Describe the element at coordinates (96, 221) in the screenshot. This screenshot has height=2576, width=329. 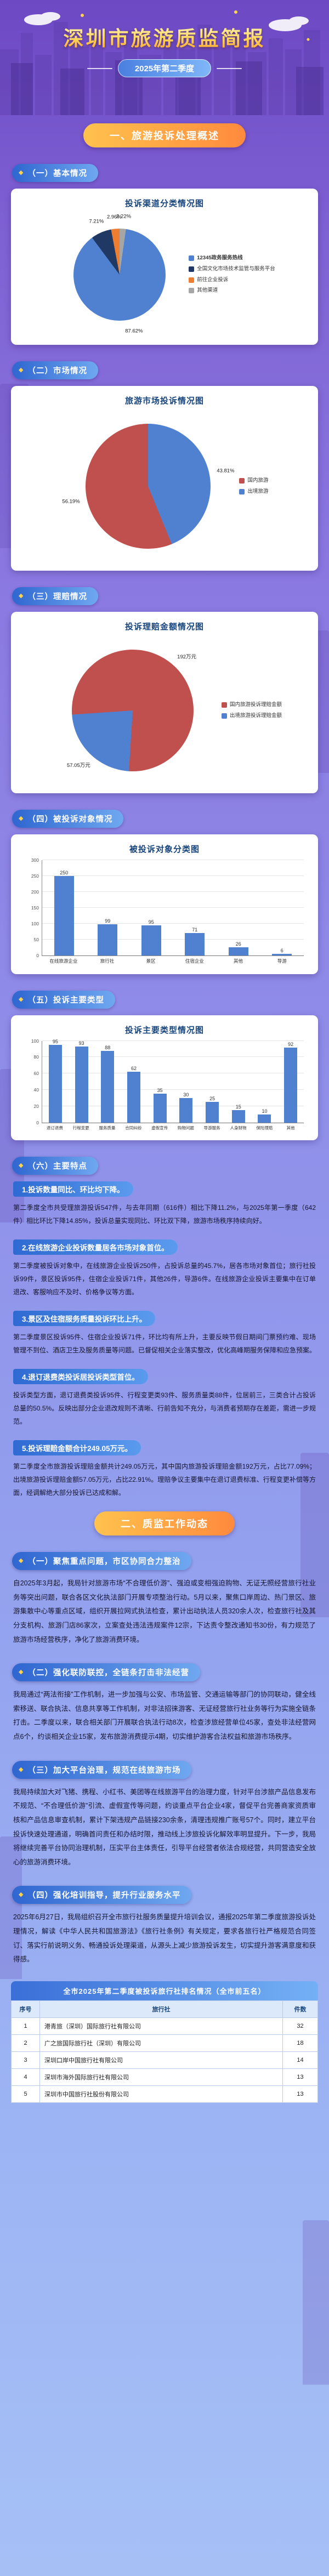
I see `pie-slice-label: 7.21%` at that location.